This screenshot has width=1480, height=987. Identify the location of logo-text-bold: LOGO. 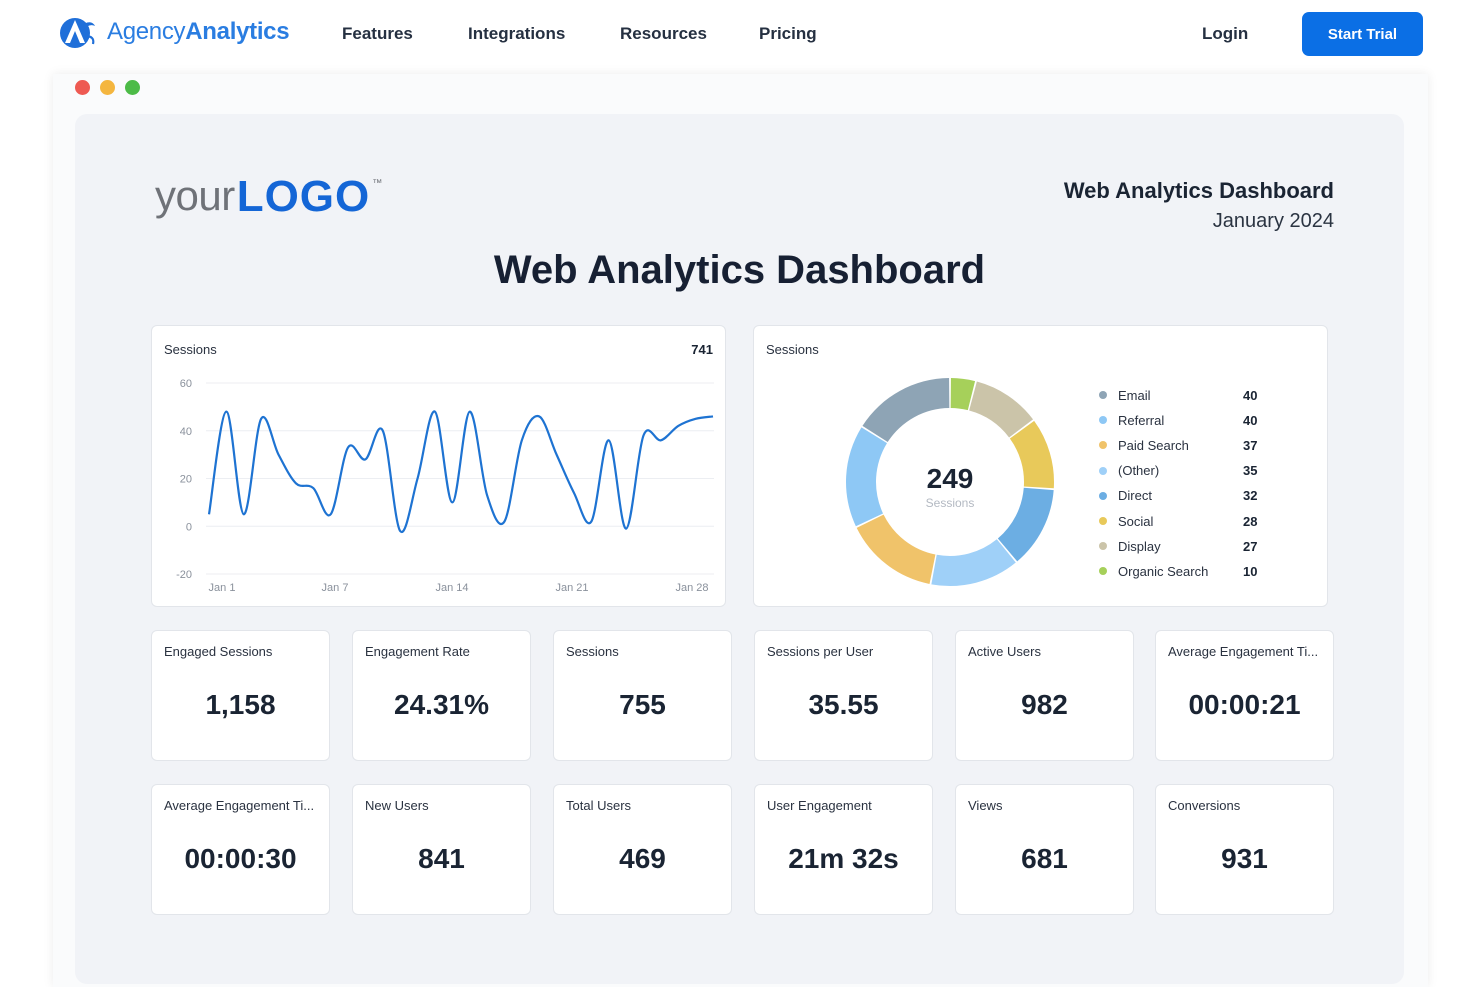
(303, 196).